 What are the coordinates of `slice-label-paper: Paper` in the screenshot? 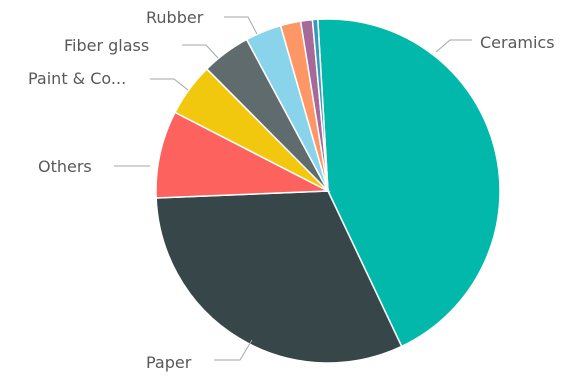 It's located at (169, 362).